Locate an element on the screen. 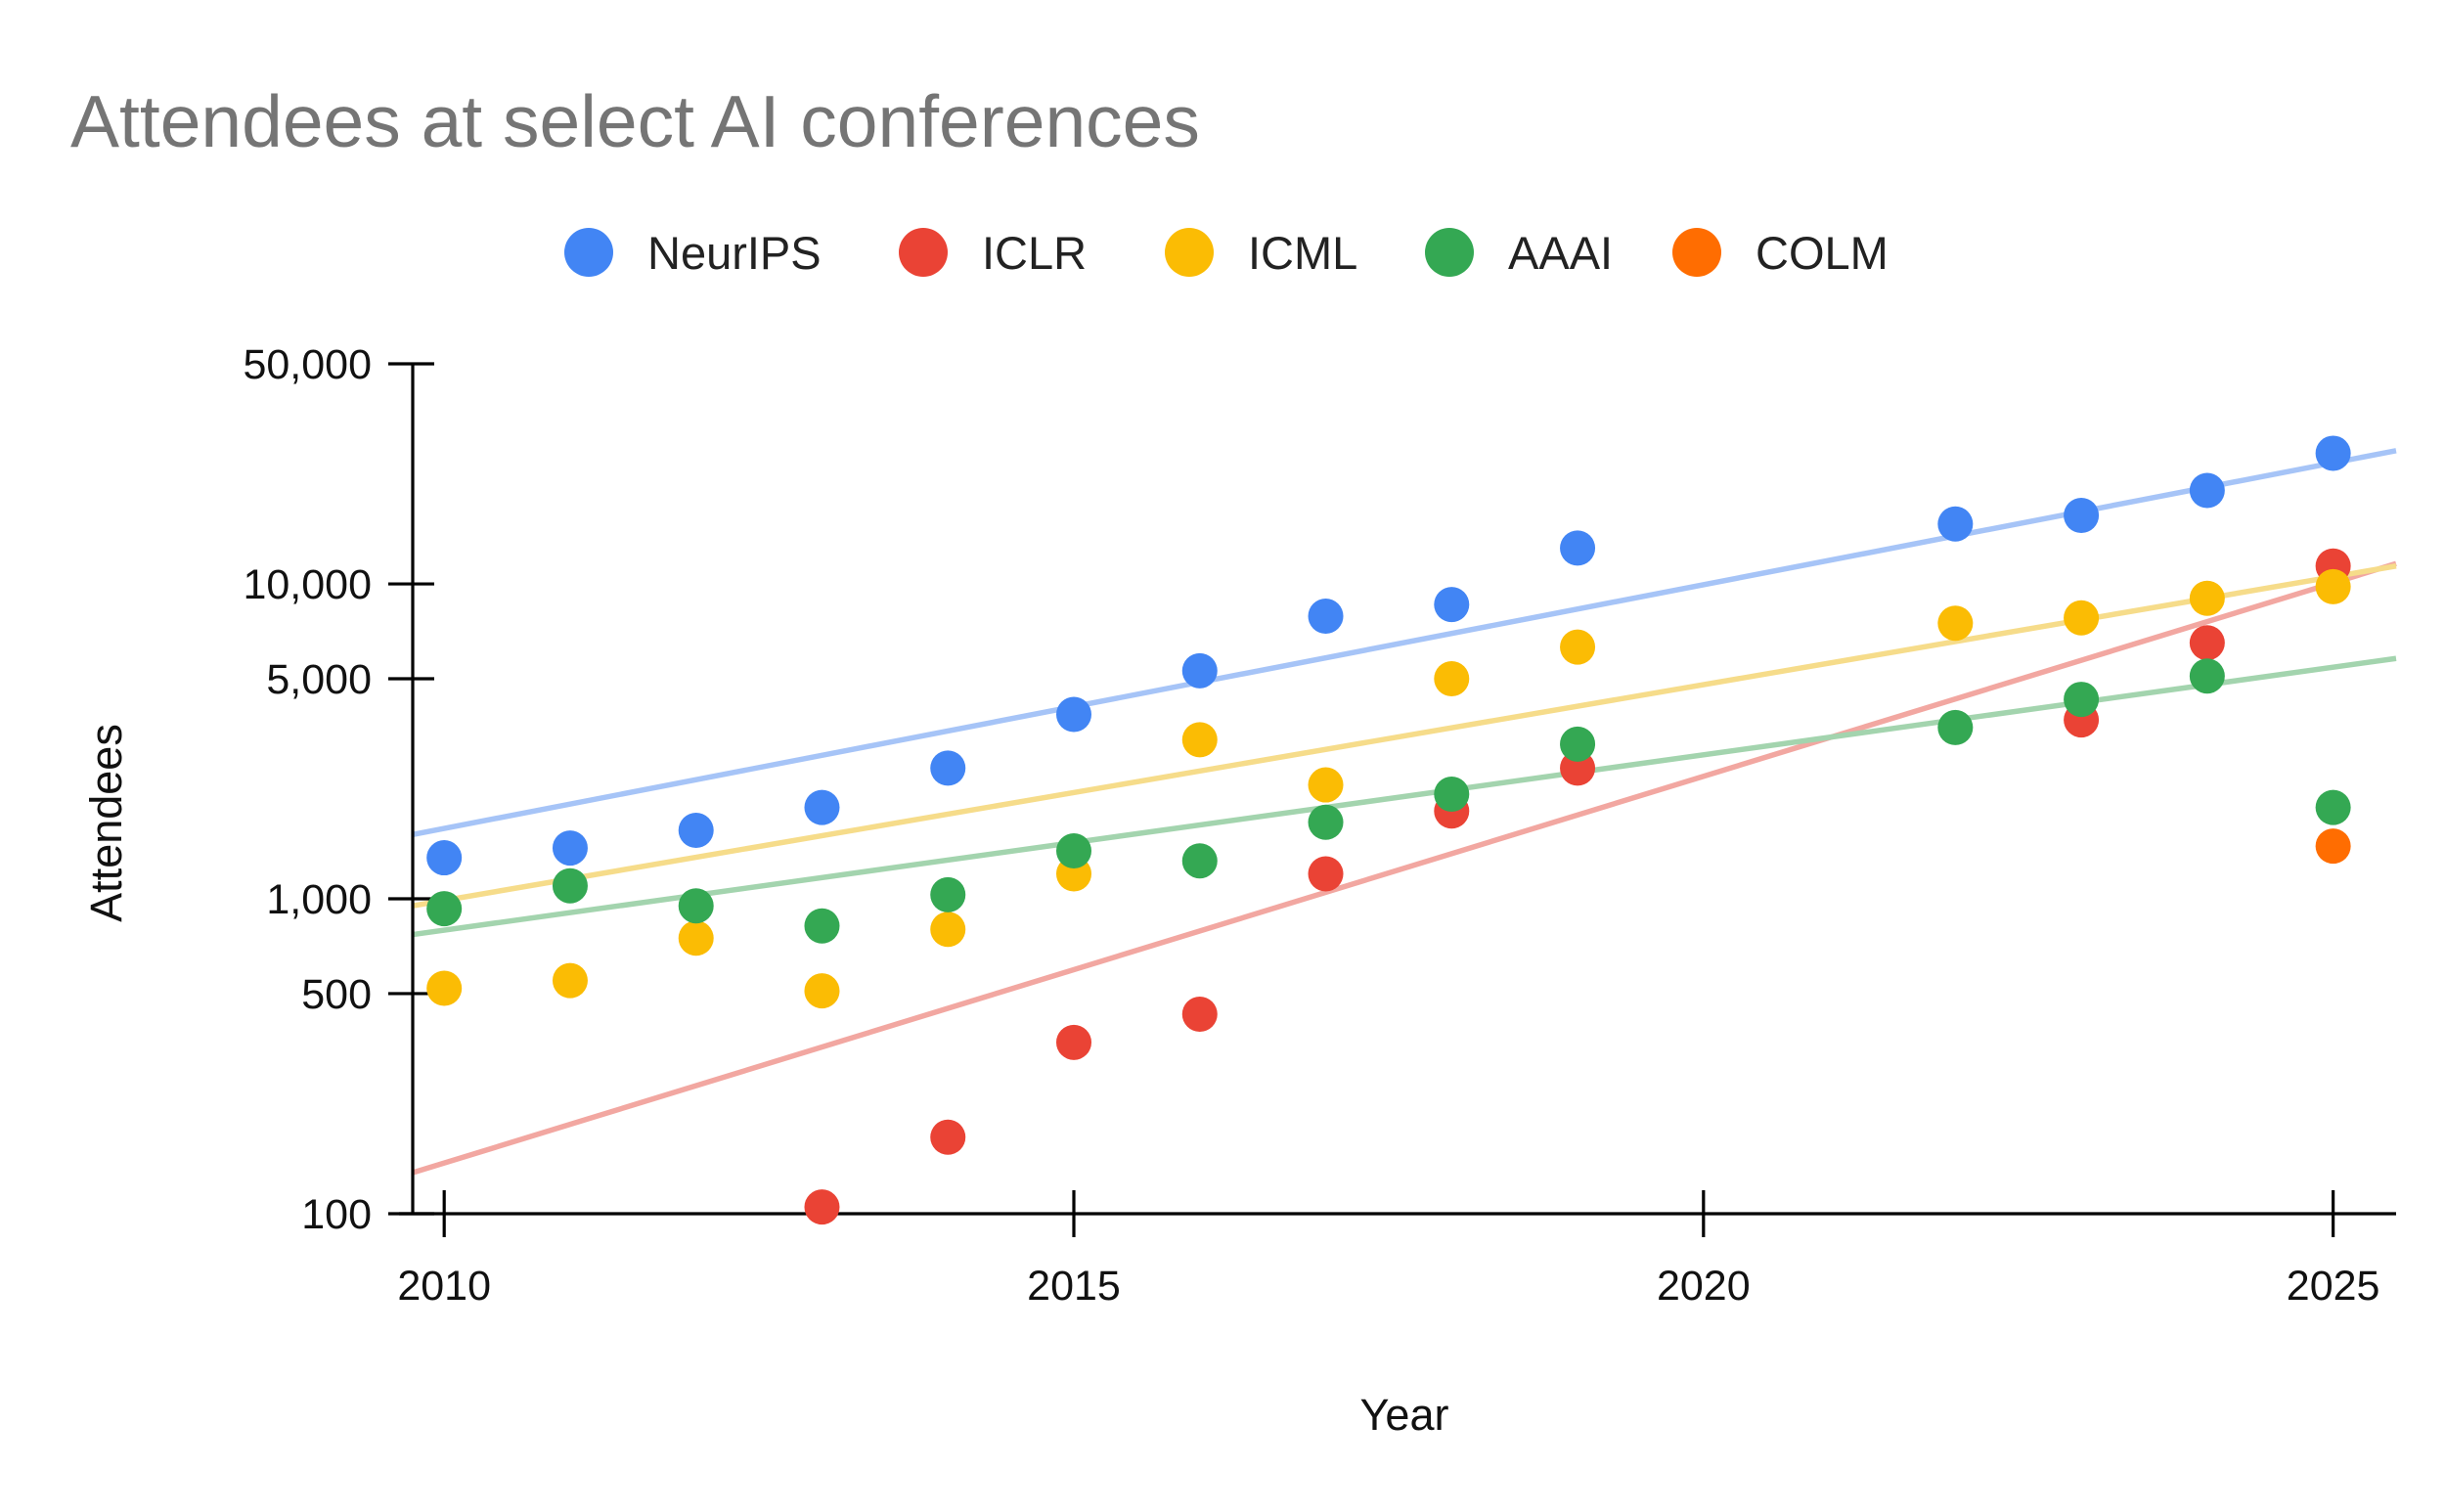 The image size is (2445, 1512). y-tick-label: 50,000 is located at coordinates (307, 365).